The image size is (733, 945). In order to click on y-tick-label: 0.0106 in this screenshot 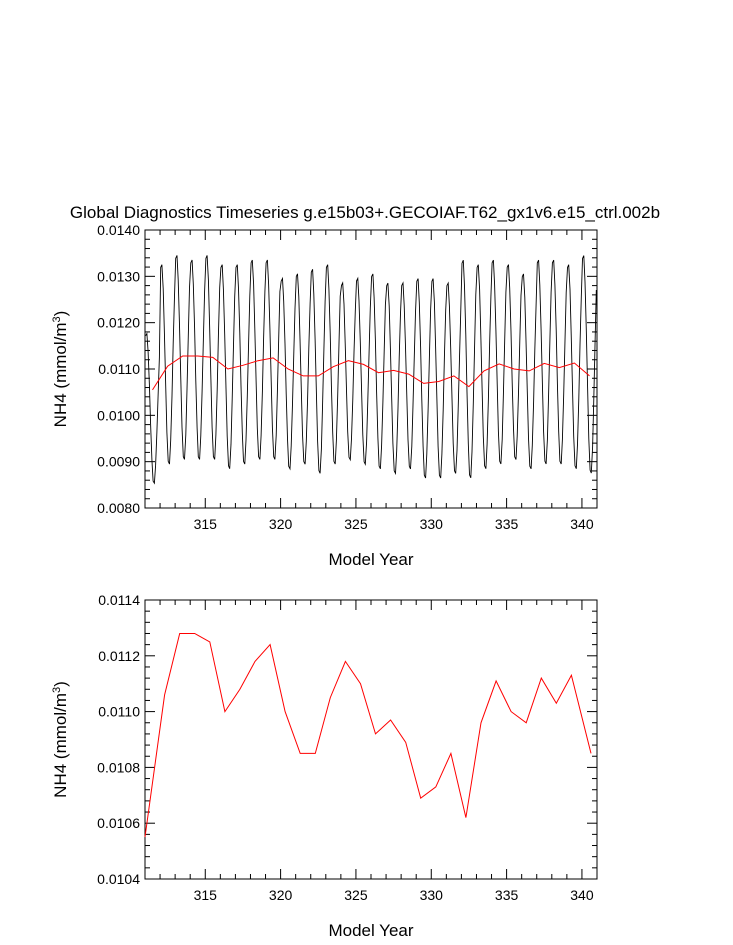, I will do `click(118, 823)`.